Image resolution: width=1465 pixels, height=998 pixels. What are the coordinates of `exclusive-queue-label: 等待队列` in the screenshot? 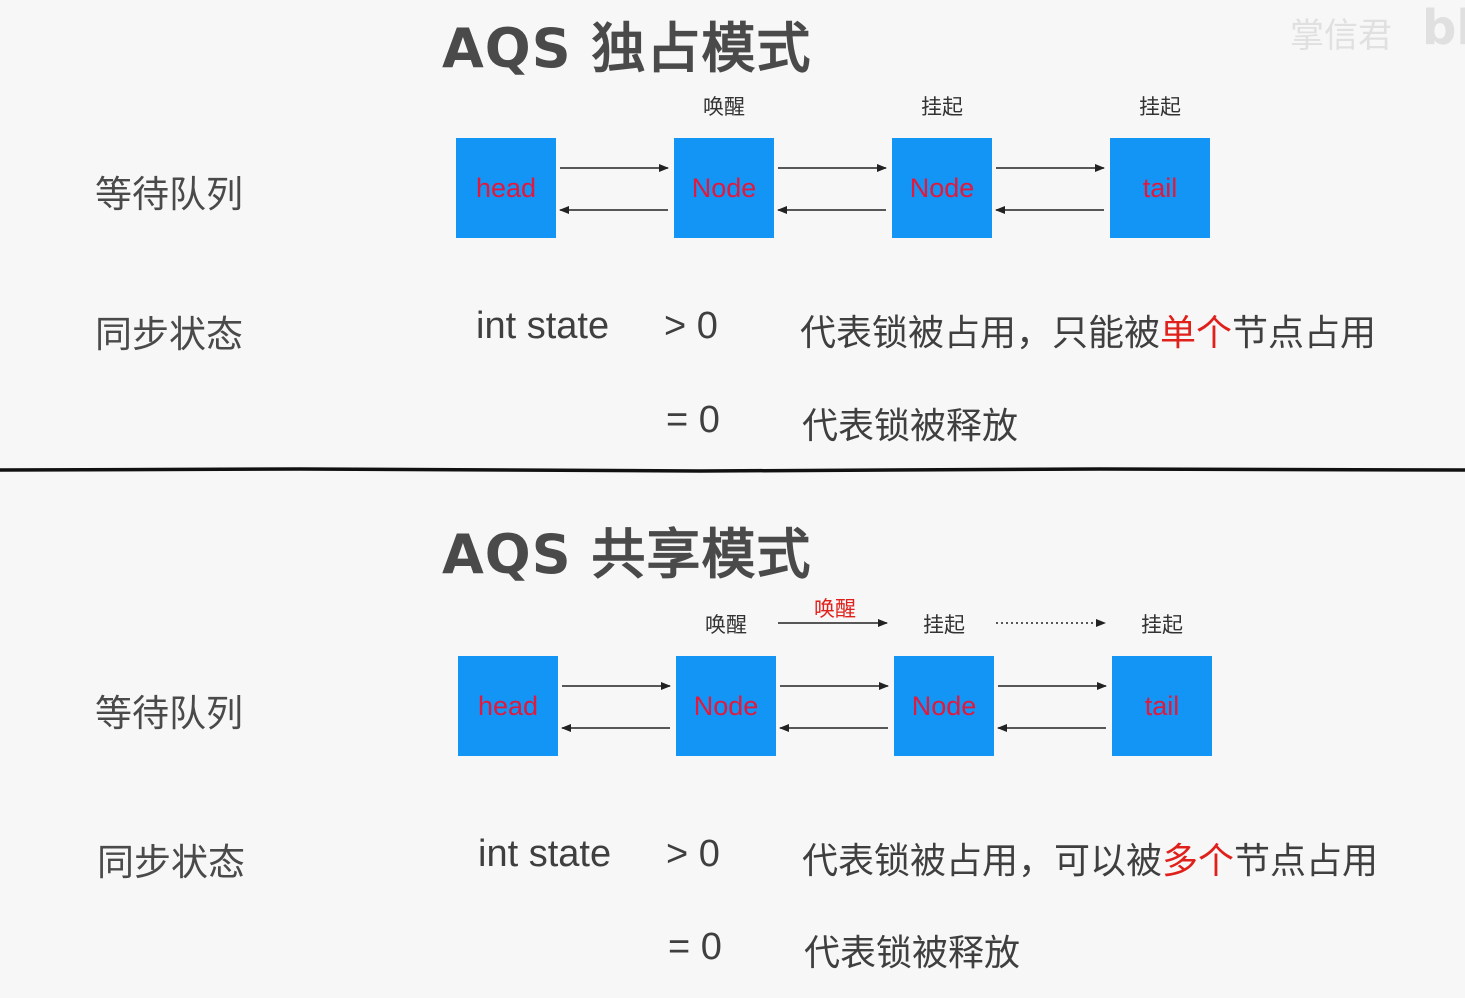 It's located at (169, 194).